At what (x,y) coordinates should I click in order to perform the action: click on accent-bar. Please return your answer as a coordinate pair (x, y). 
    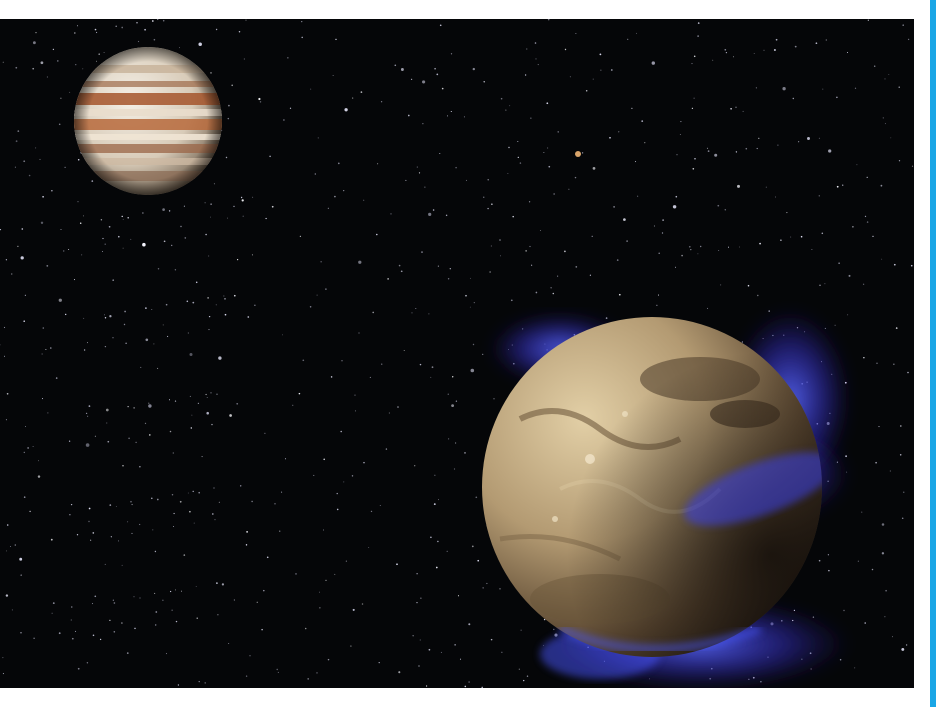
    Looking at the image, I should click on (933, 353).